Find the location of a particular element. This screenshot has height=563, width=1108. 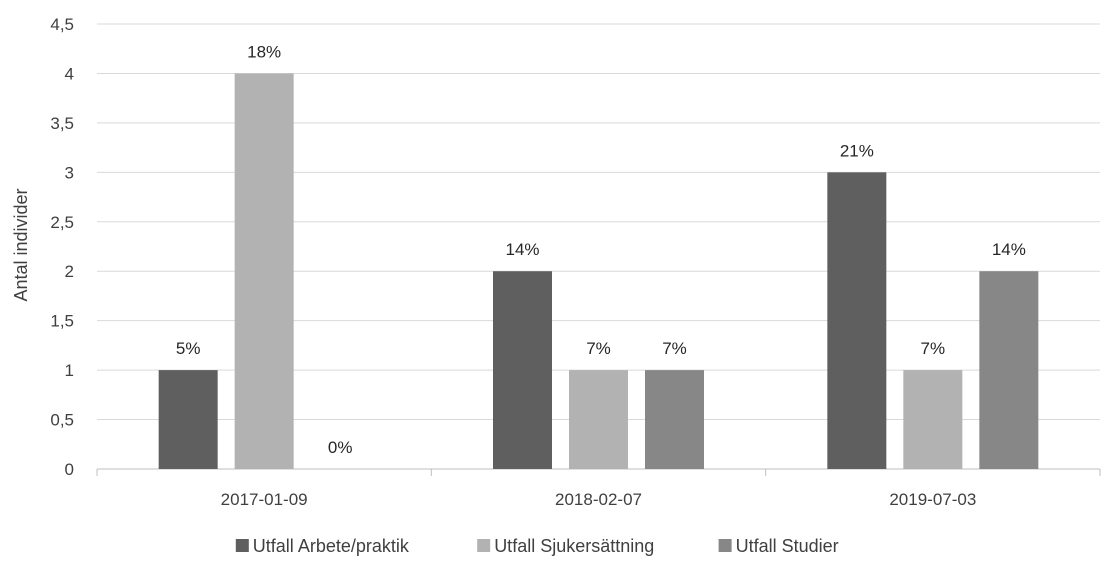

x-tick-label: 2017-01-09 is located at coordinates (264, 499).